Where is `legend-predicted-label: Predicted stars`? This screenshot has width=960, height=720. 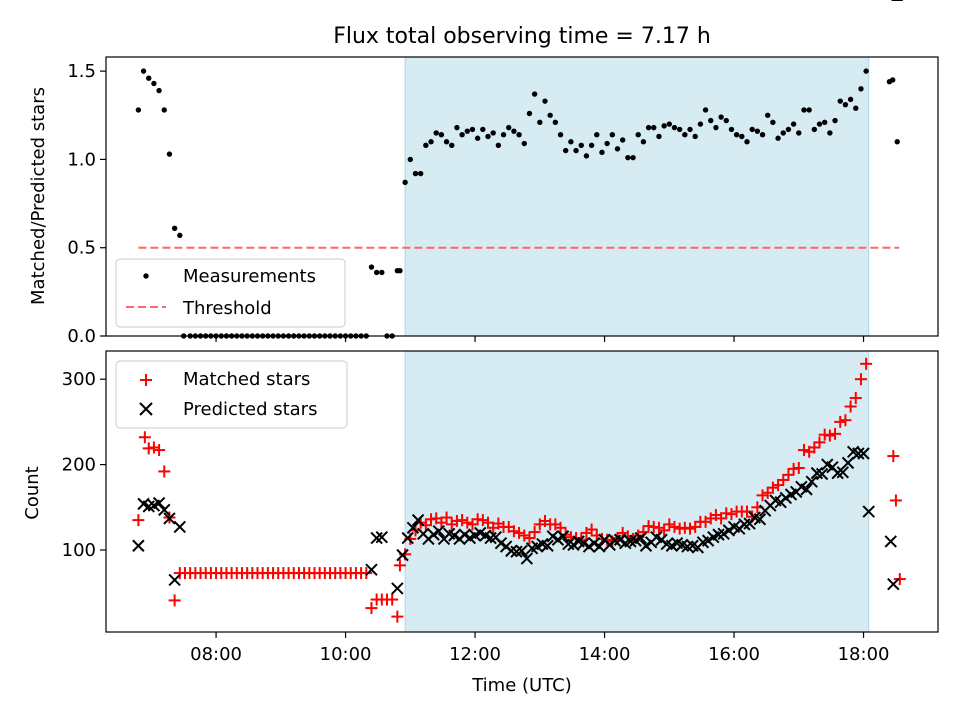 legend-predicted-label: Predicted stars is located at coordinates (250, 409).